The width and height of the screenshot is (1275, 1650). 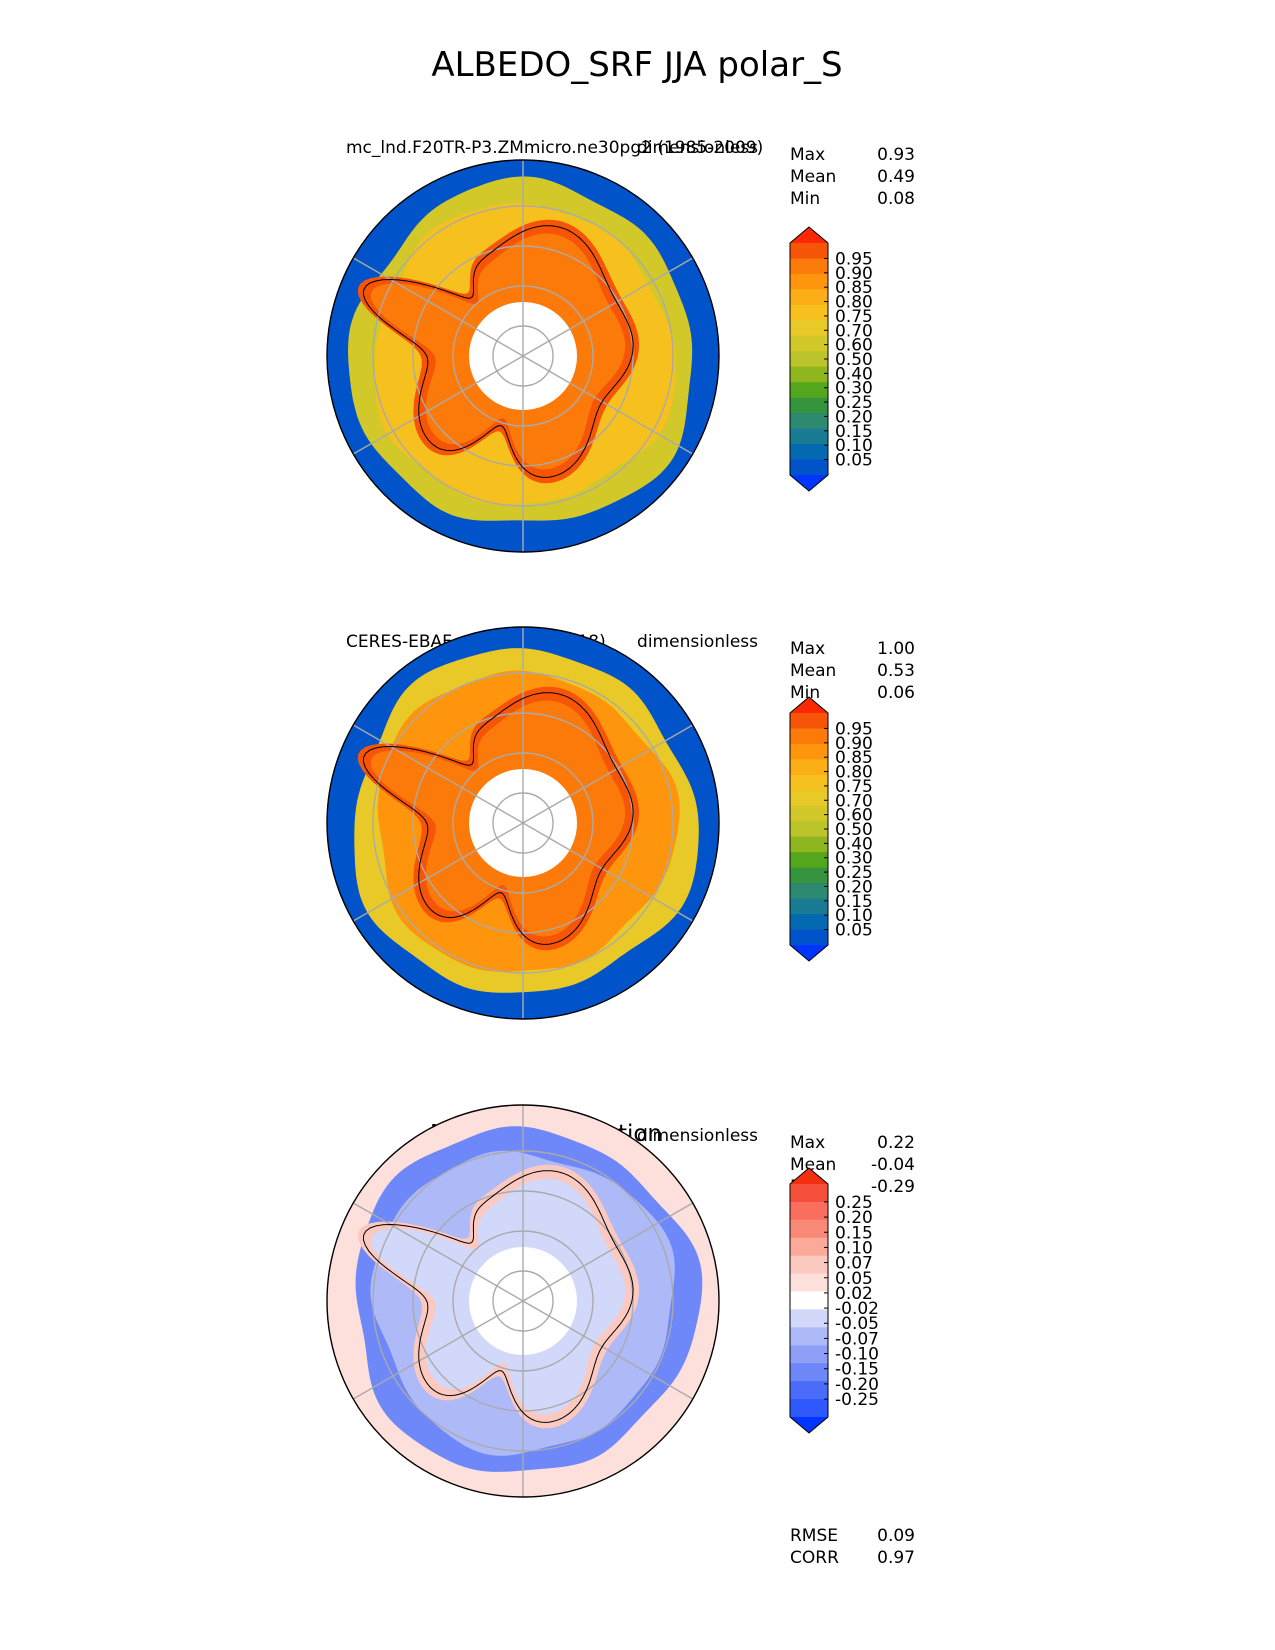 What do you see at coordinates (896, 1143) in the screenshot?
I see `stat-value: 0.22` at bounding box center [896, 1143].